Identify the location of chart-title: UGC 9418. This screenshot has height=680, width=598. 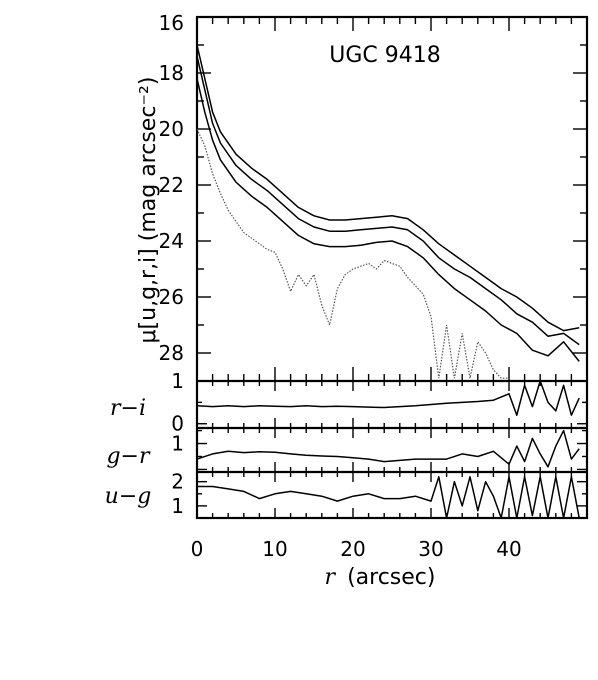
(385, 55).